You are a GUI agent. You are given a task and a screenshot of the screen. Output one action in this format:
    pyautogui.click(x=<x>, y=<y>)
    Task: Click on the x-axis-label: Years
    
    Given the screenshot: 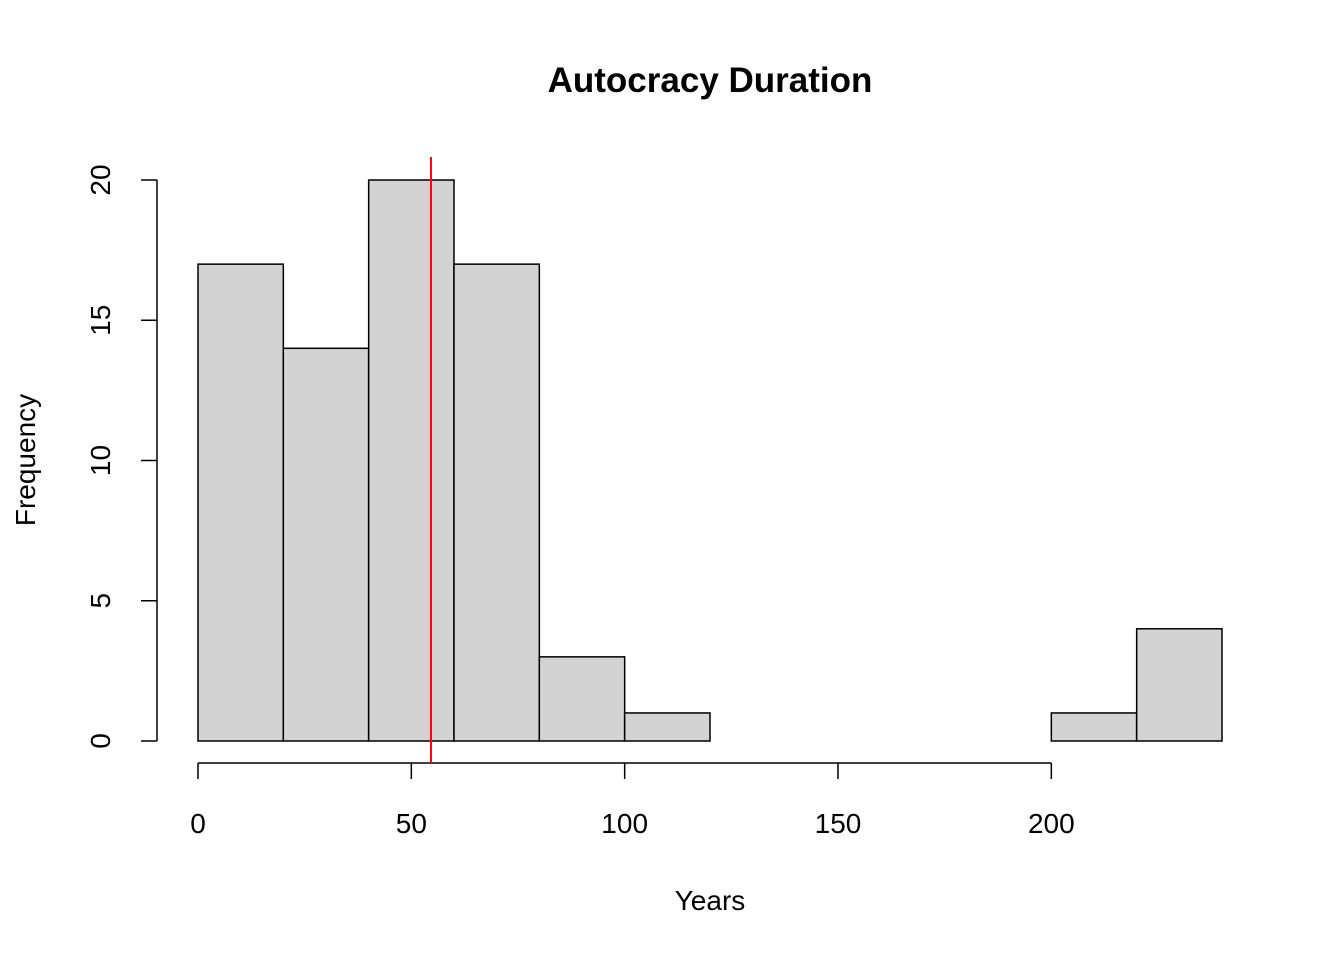 What is the action you would take?
    pyautogui.click(x=710, y=900)
    